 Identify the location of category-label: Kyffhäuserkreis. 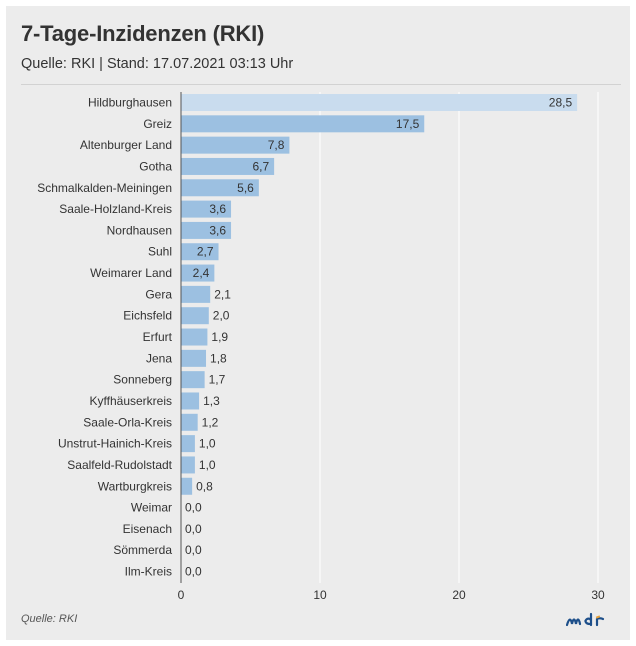
(131, 401).